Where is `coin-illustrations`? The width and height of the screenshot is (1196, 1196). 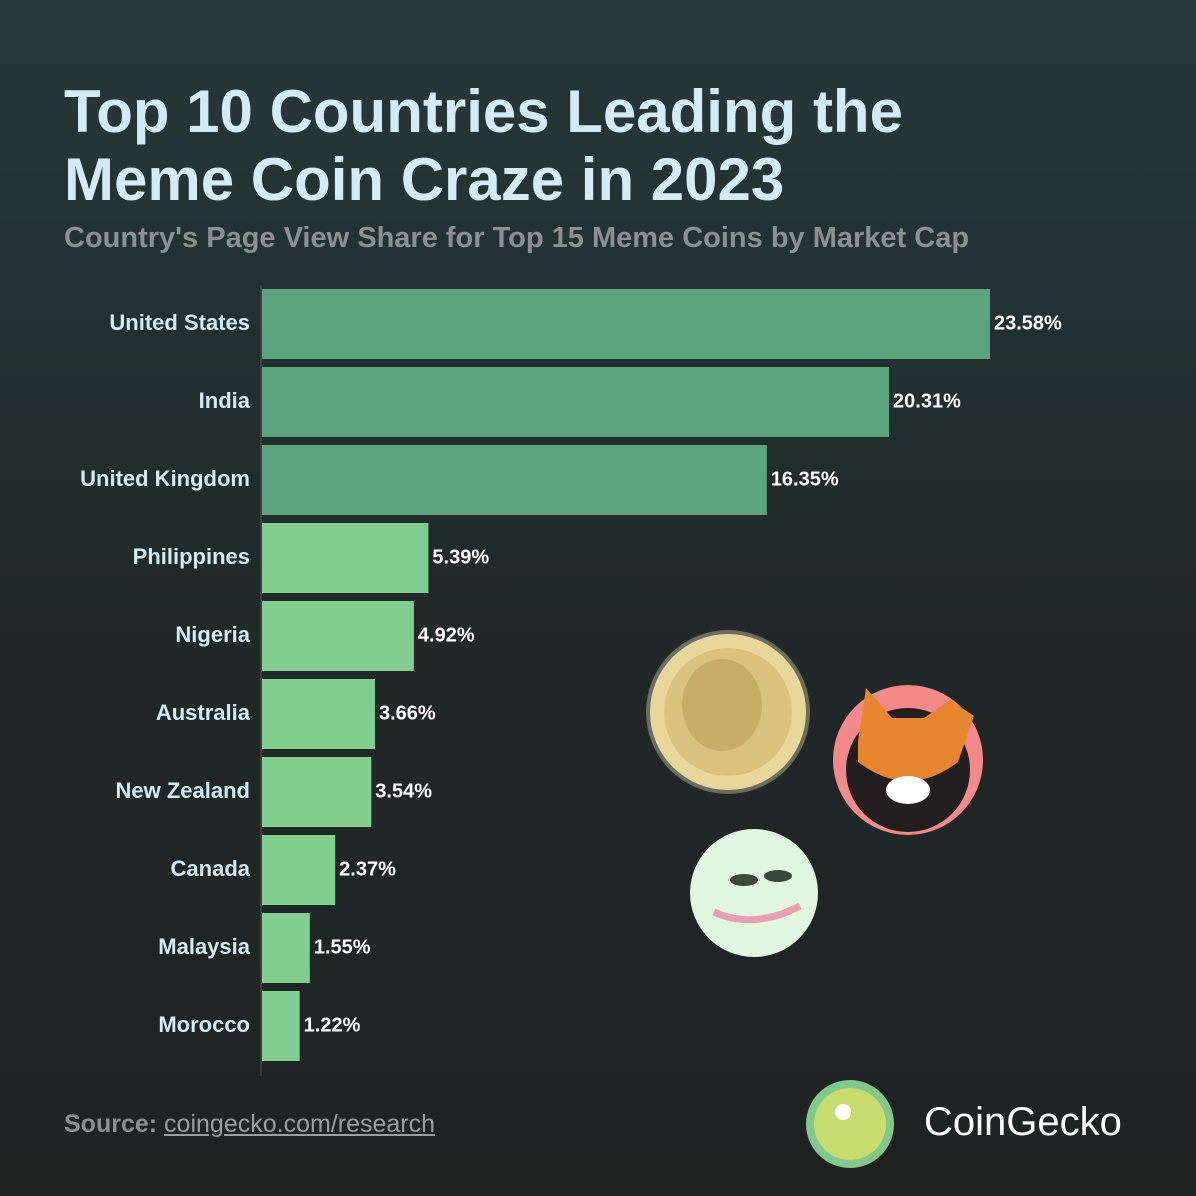 coin-illustrations is located at coordinates (814, 899).